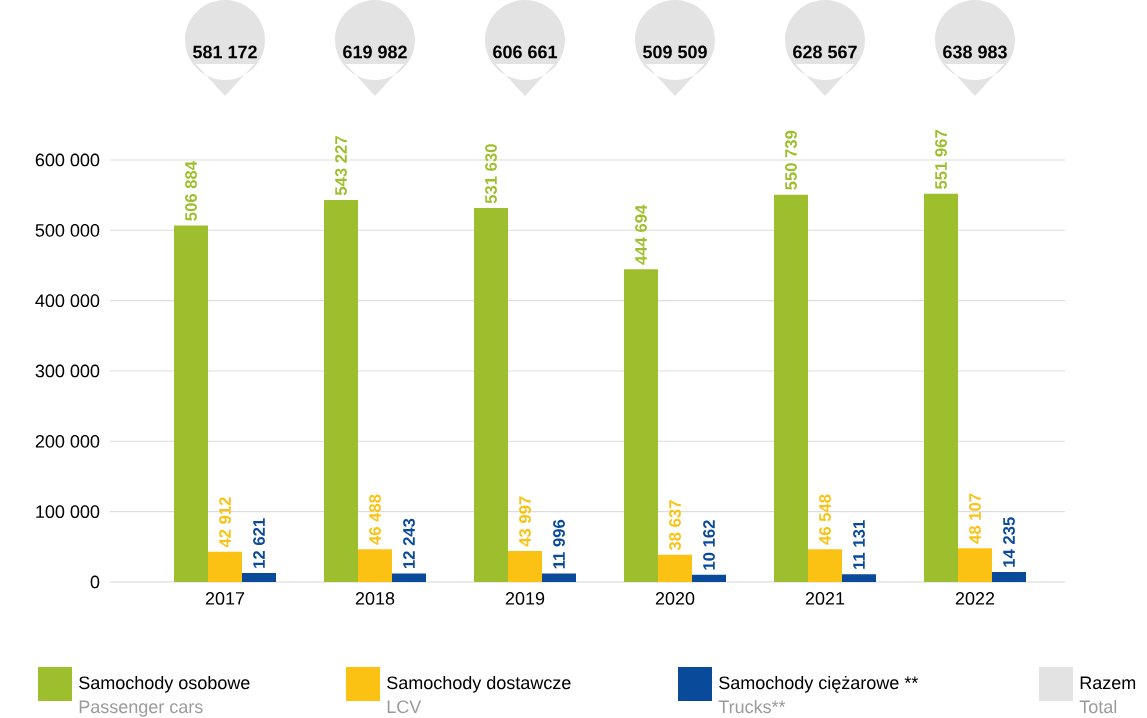  I want to click on data-label: 38 637, so click(675, 525).